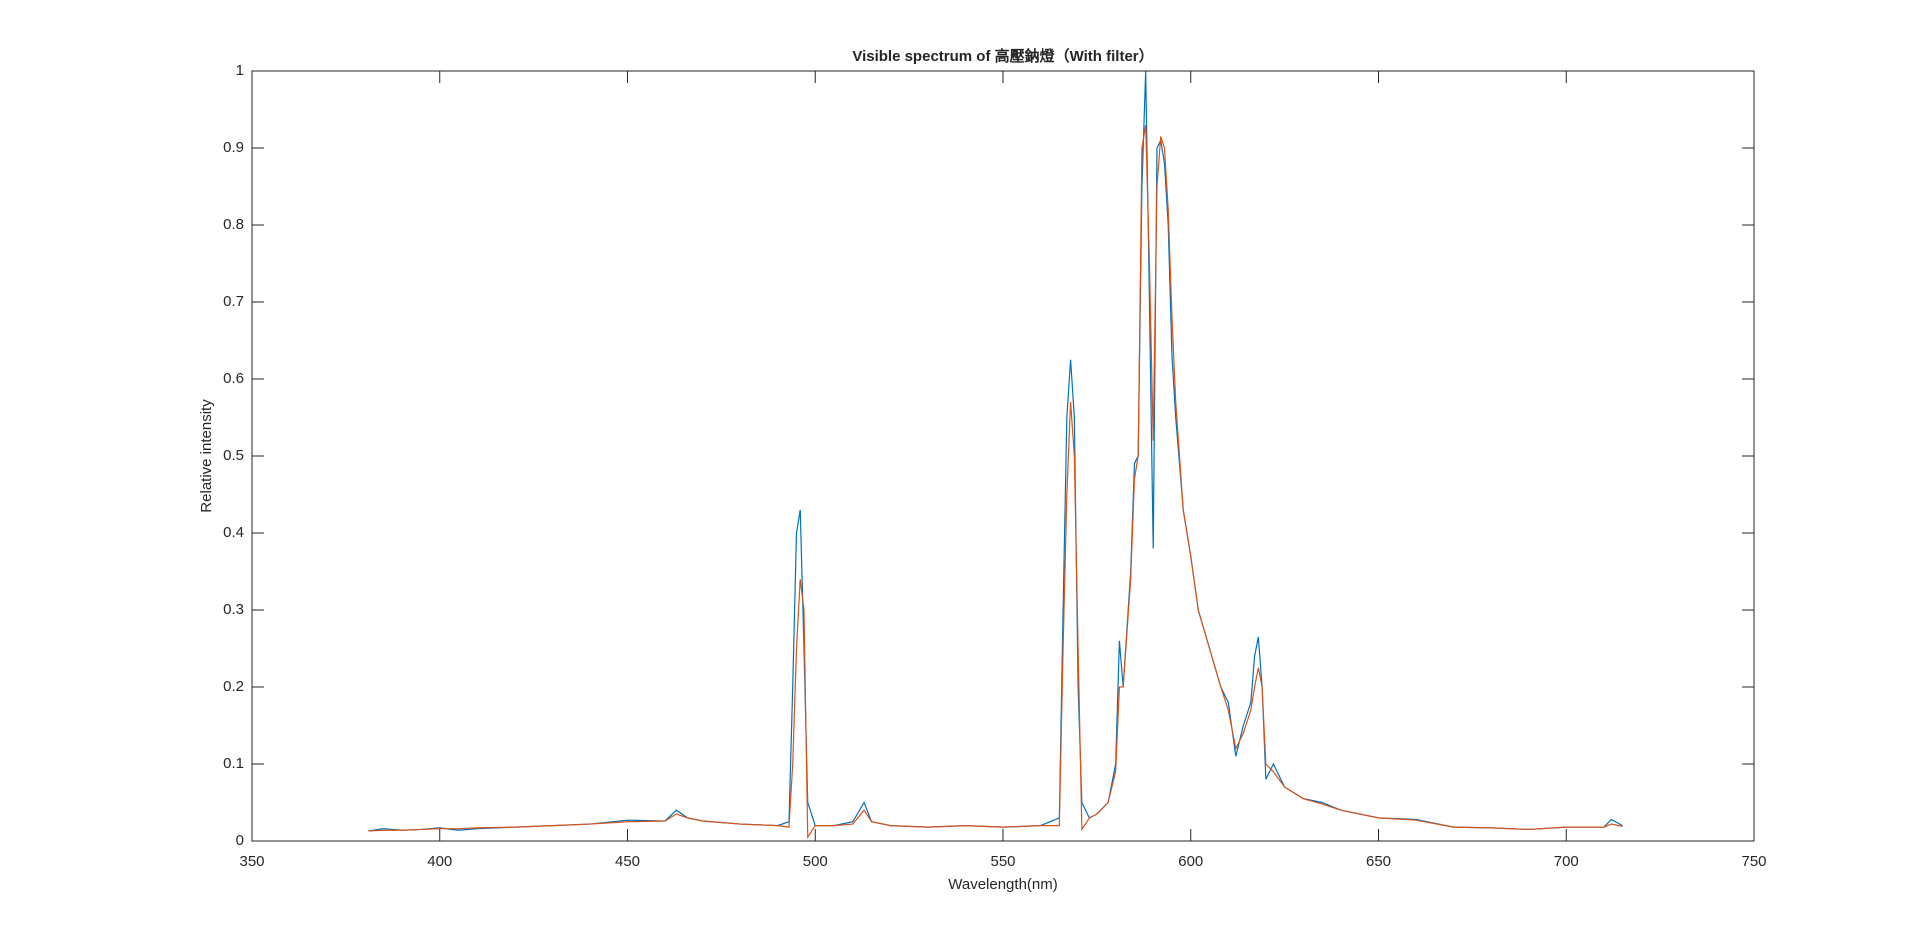 The width and height of the screenshot is (1920, 937). I want to click on x-axis-label: Wavelength(nm), so click(1002, 884).